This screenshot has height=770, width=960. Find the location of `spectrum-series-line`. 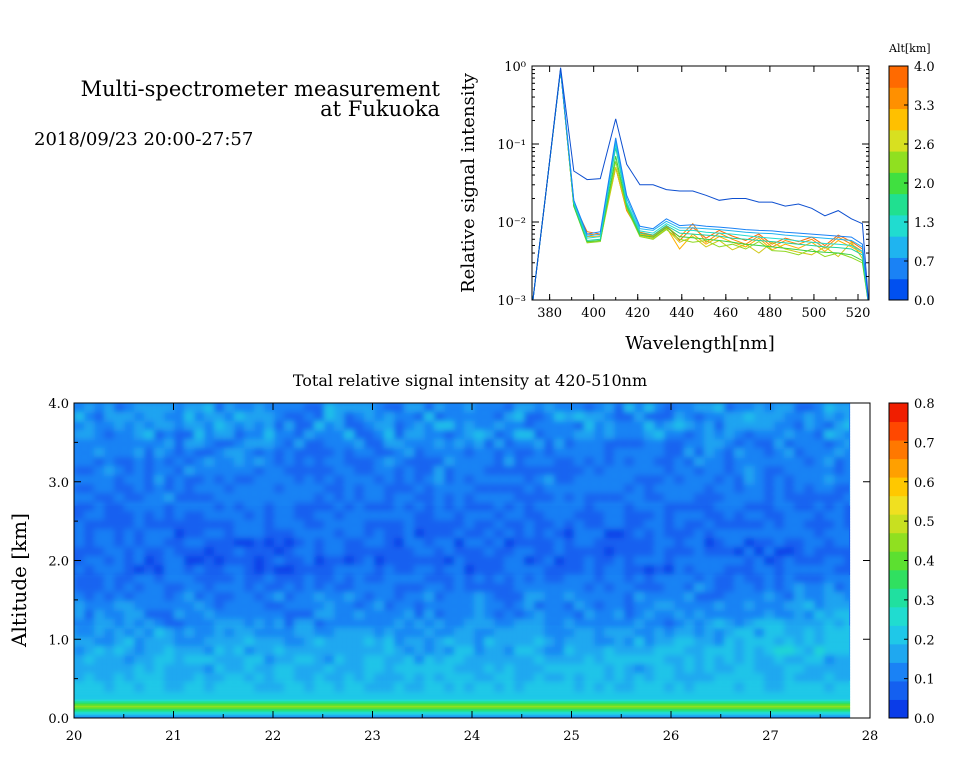

spectrum-series-line is located at coordinates (700, 184).